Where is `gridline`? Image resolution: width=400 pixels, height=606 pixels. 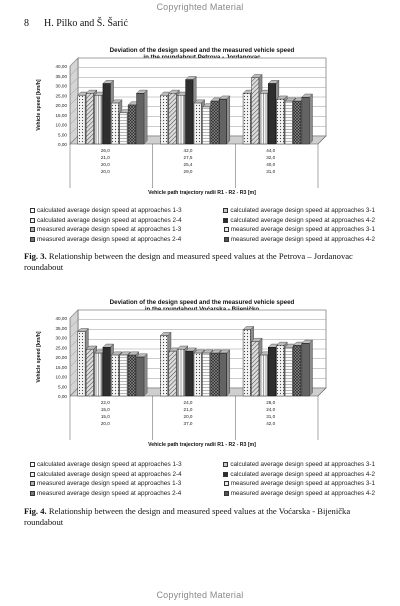 gridline is located at coordinates (197, 62).